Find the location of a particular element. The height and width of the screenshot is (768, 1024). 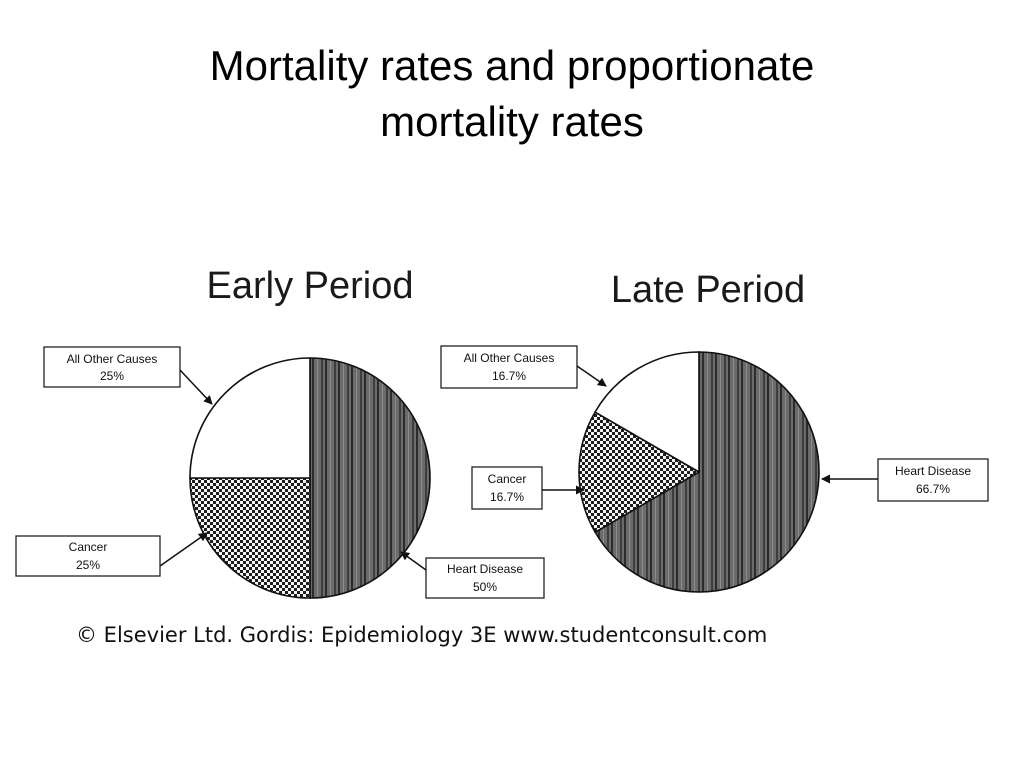

early-slice-cancer is located at coordinates (250, 538).